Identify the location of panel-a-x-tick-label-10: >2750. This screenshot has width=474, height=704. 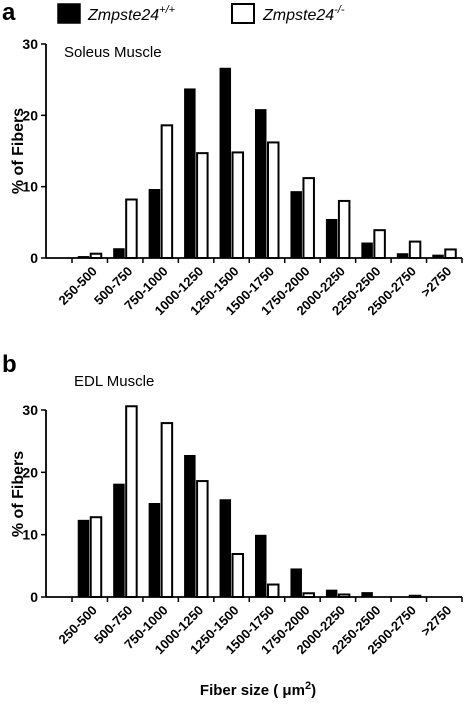
(436, 282).